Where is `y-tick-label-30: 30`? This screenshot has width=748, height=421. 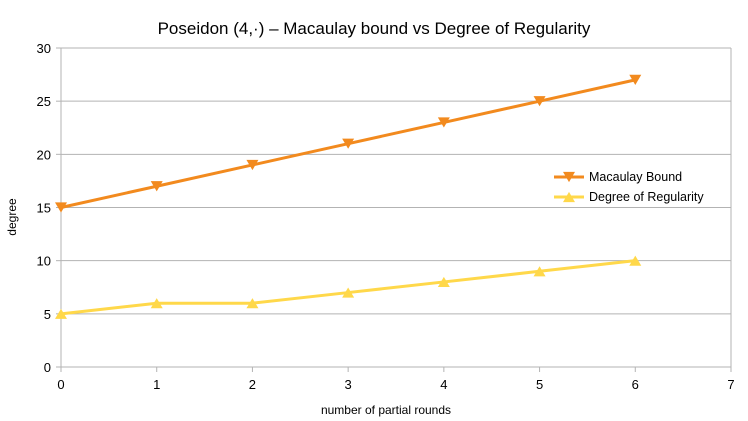
y-tick-label-30: 30 is located at coordinates (44, 48).